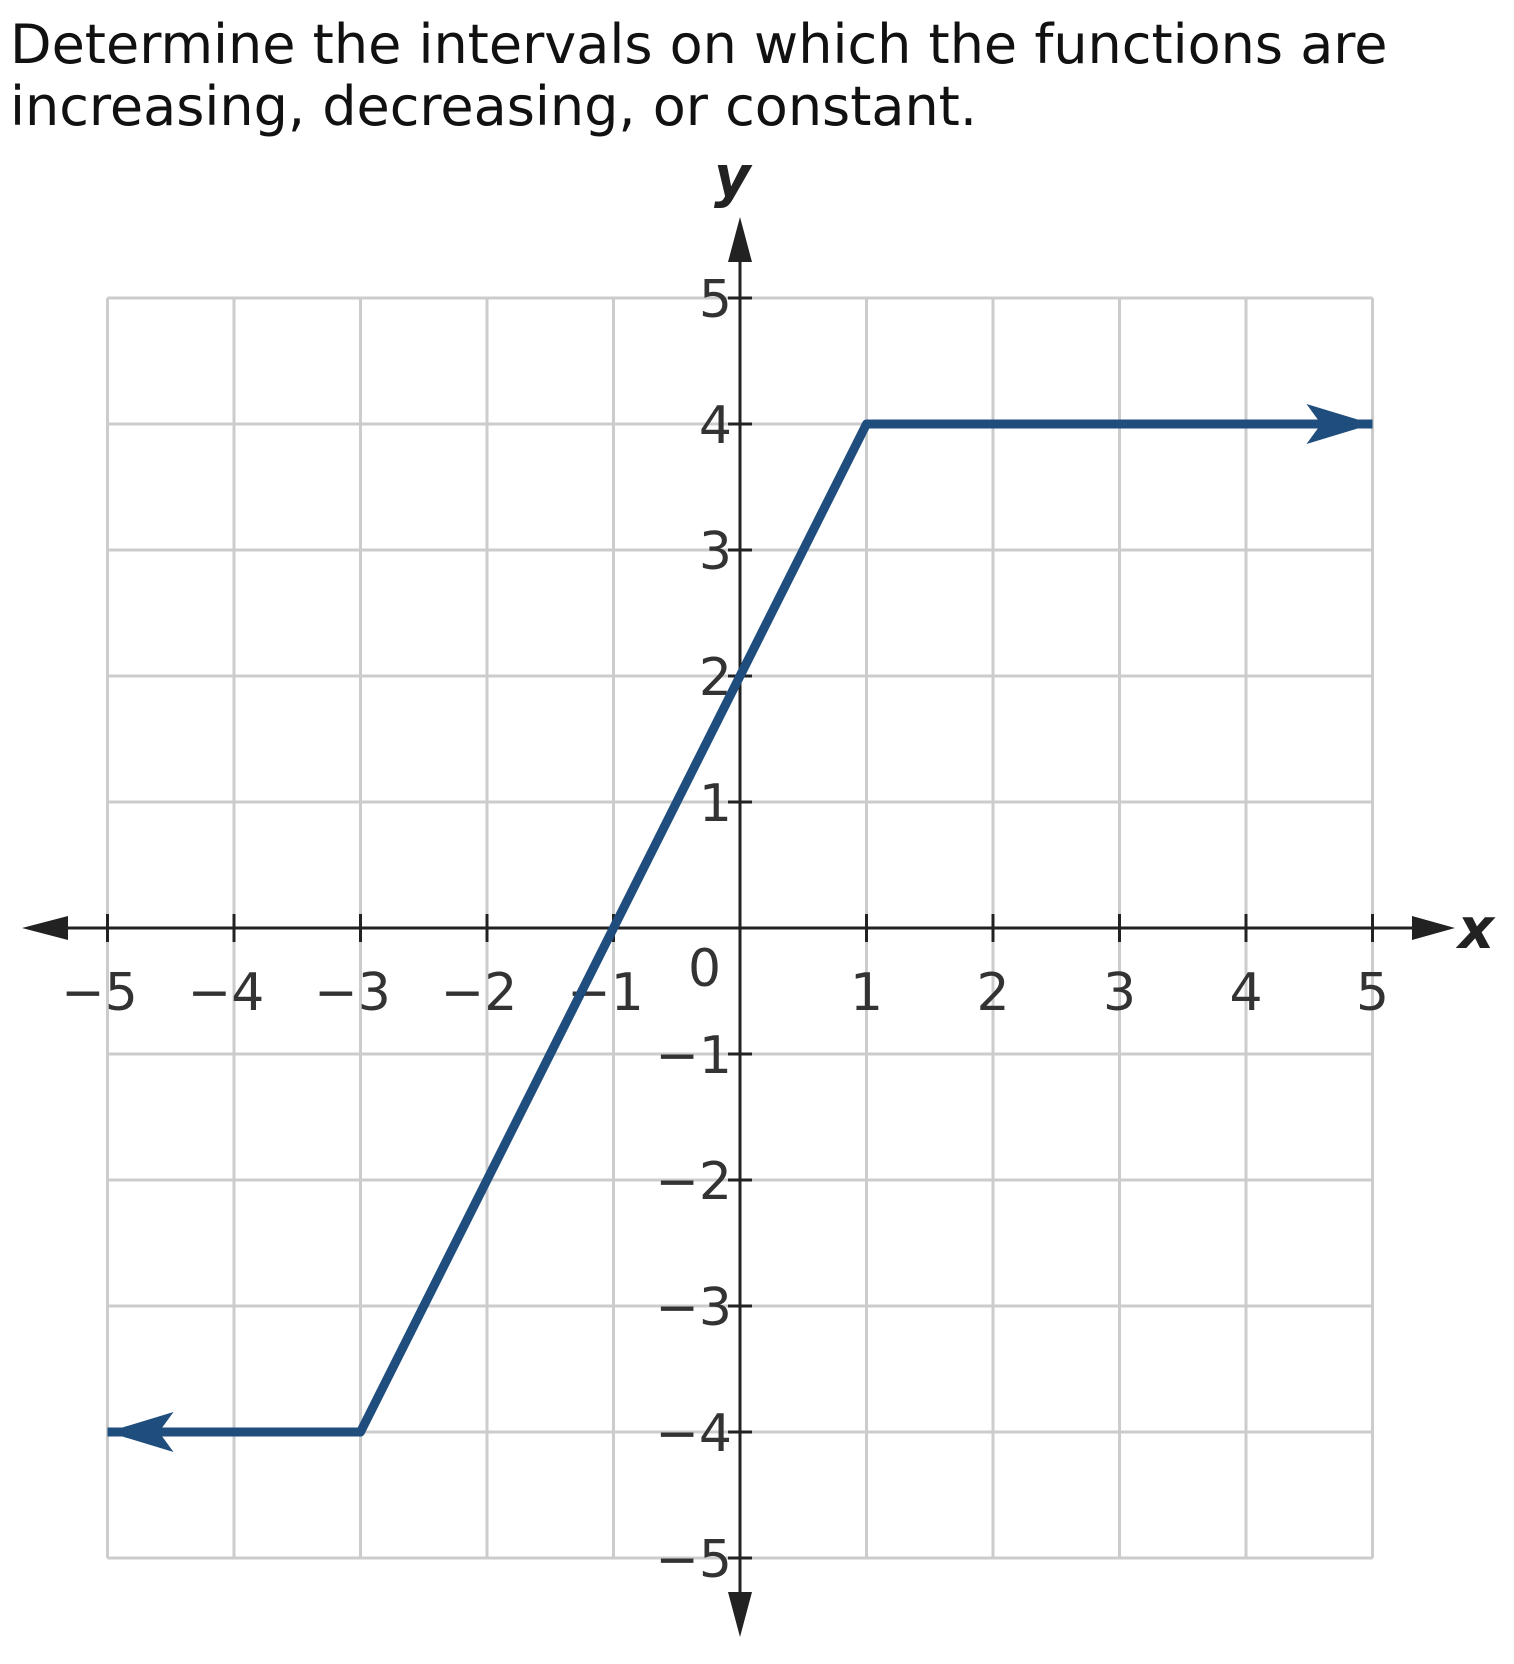 This screenshot has height=1664, width=1514. What do you see at coordinates (693, 1434) in the screenshot?
I see `y-tick-label: −4` at bounding box center [693, 1434].